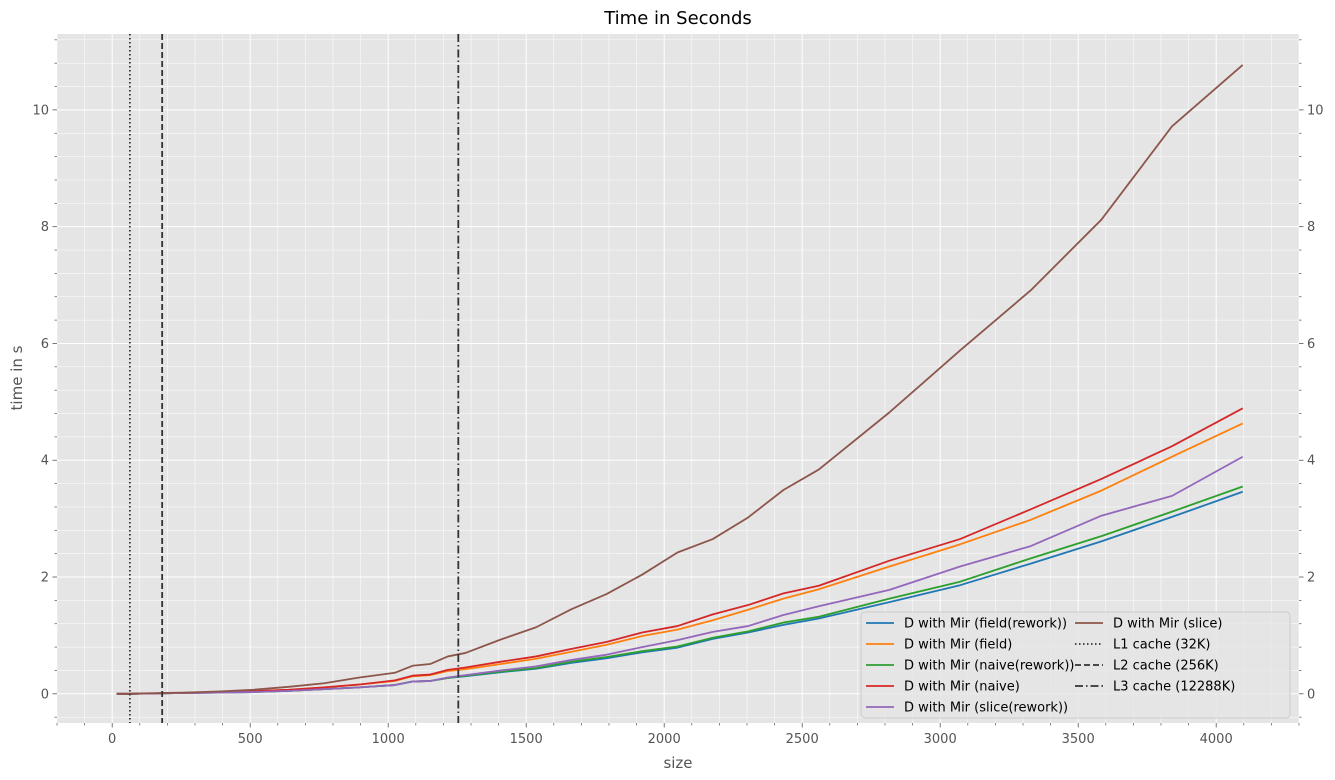 The height and width of the screenshot is (780, 1335). What do you see at coordinates (1311, 694) in the screenshot?
I see `y-tick-label-right: 0` at bounding box center [1311, 694].